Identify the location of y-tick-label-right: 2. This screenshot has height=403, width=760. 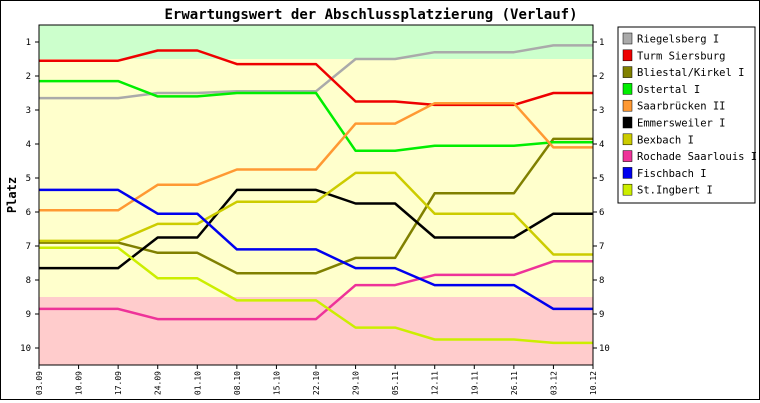
(601, 77).